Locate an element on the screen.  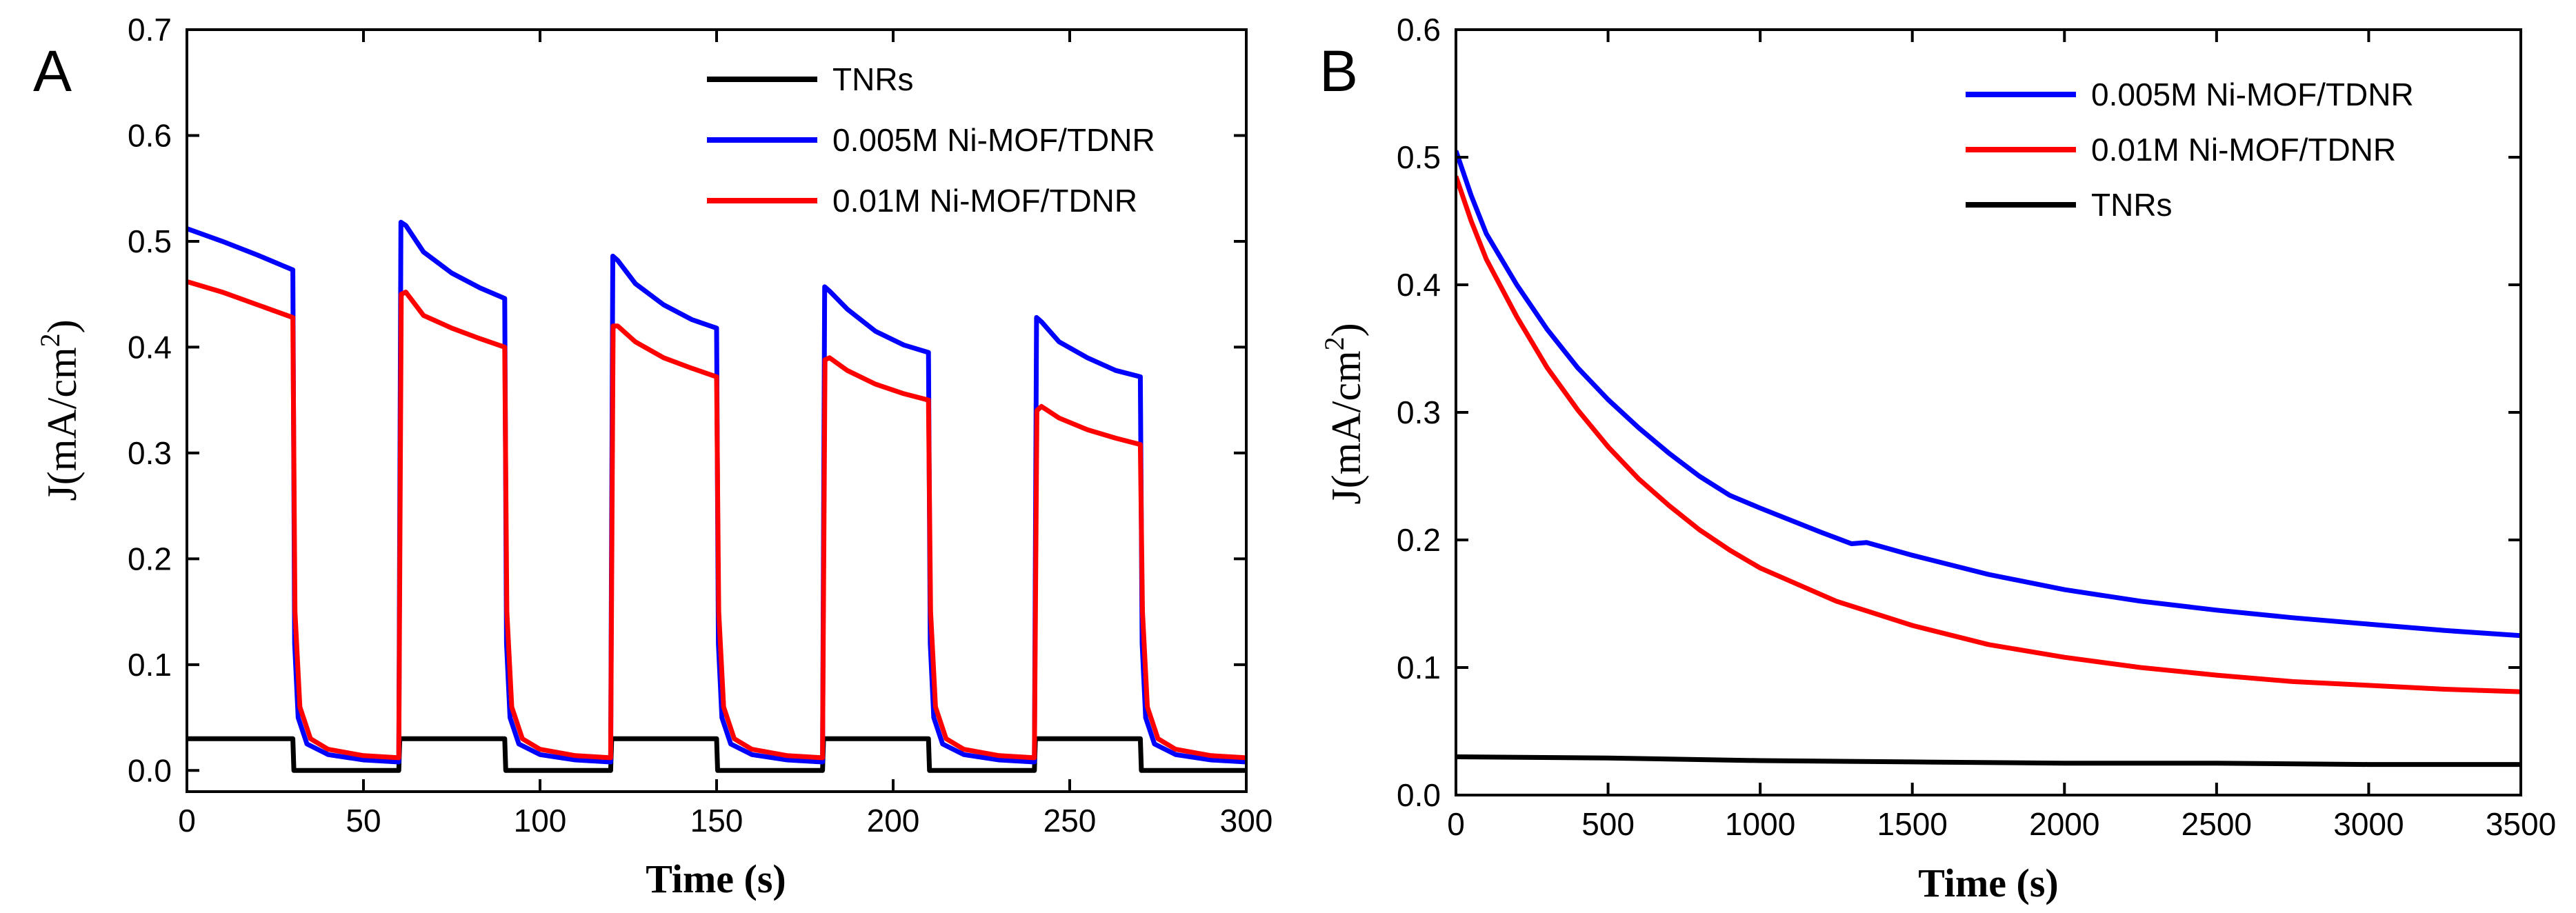
panel-letter: A is located at coordinates (52, 71).